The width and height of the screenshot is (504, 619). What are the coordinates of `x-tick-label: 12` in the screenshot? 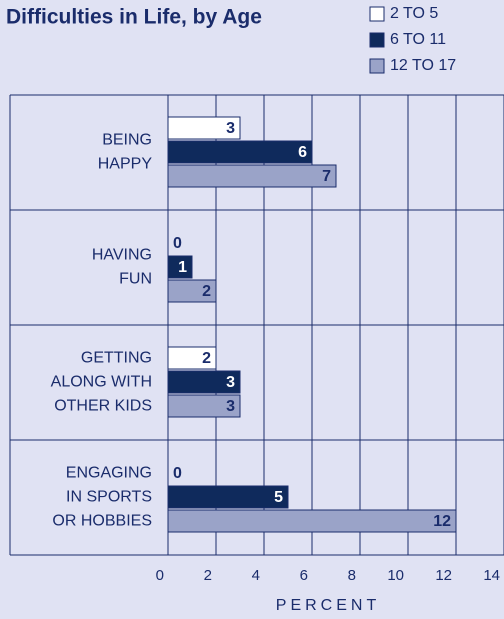 It's located at (443, 575).